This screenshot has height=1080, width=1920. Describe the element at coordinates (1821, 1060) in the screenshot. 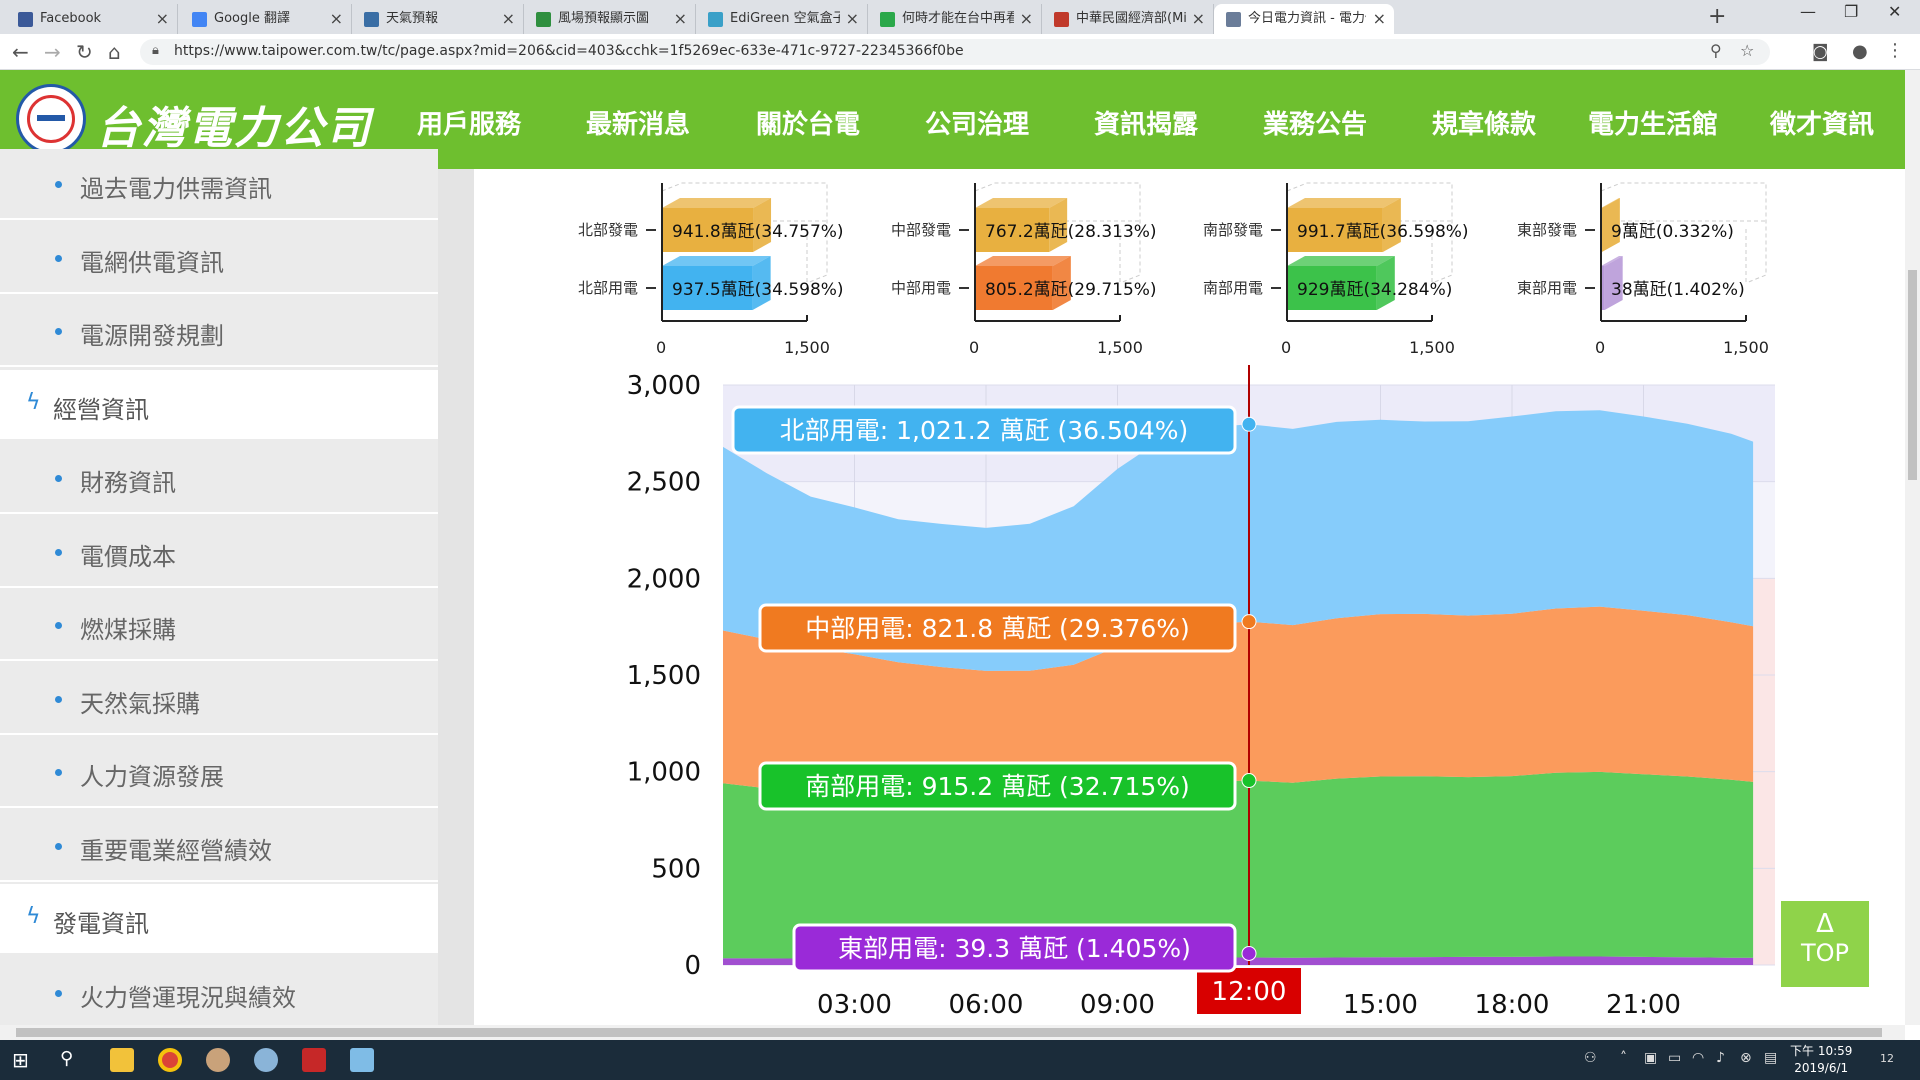

I see `system-clock: 下午 10:59 2019/6/1` at that location.